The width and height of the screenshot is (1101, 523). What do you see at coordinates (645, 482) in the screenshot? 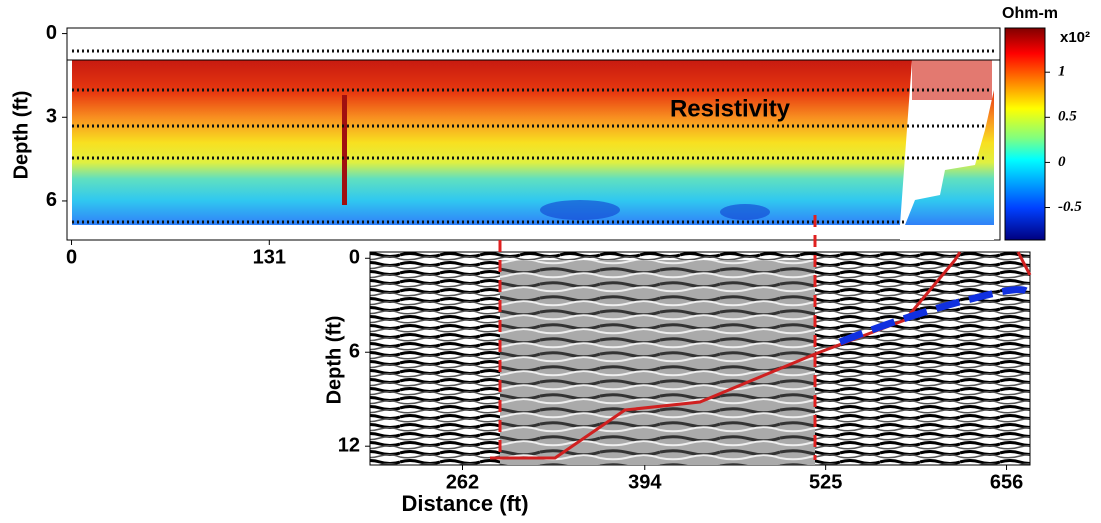
I see `x-tick-label: 394` at bounding box center [645, 482].